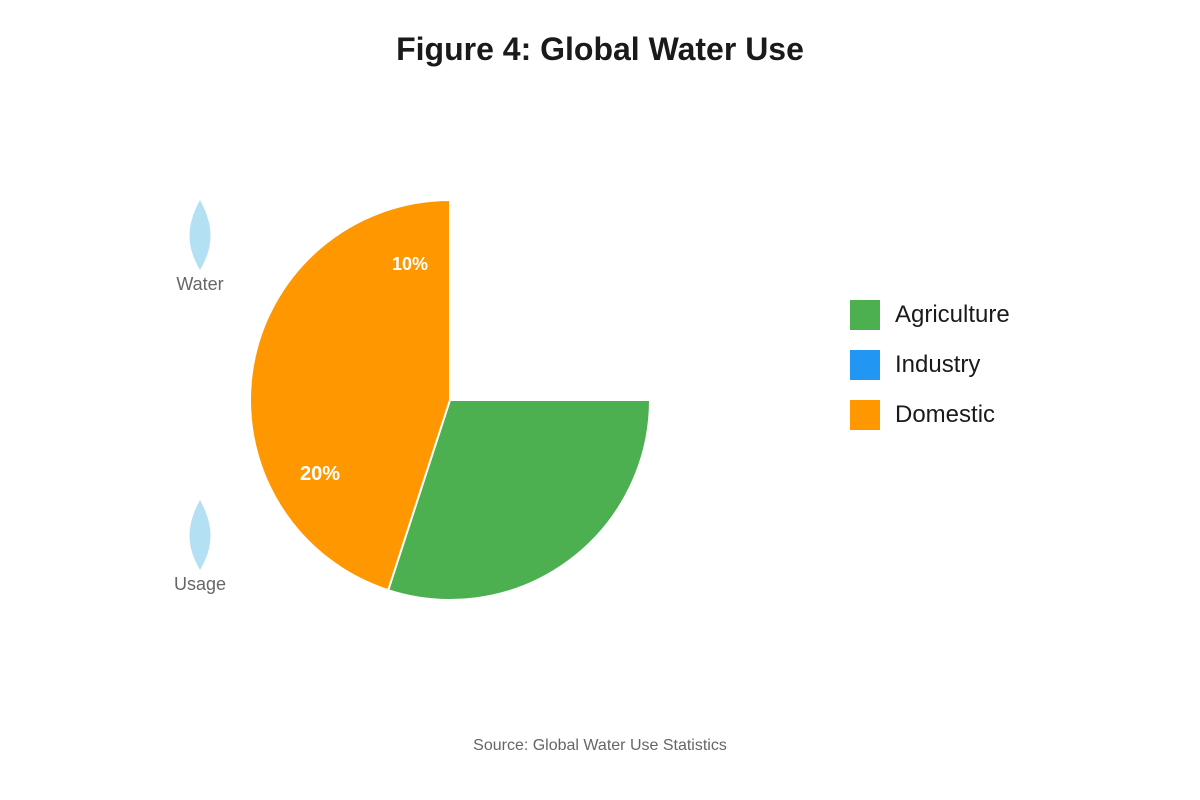 Image resolution: width=1200 pixels, height=800 pixels. Describe the element at coordinates (320, 474) in the screenshot. I see `slice-data-label: 20%` at that location.